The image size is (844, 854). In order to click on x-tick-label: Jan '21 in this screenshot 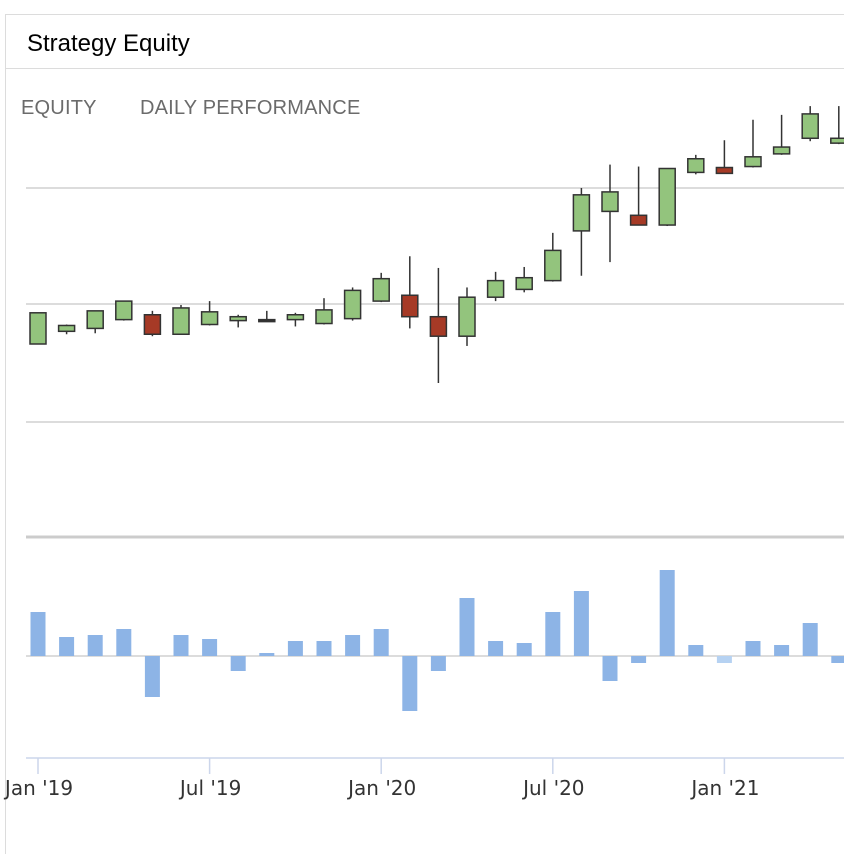, I will do `click(724, 788)`.